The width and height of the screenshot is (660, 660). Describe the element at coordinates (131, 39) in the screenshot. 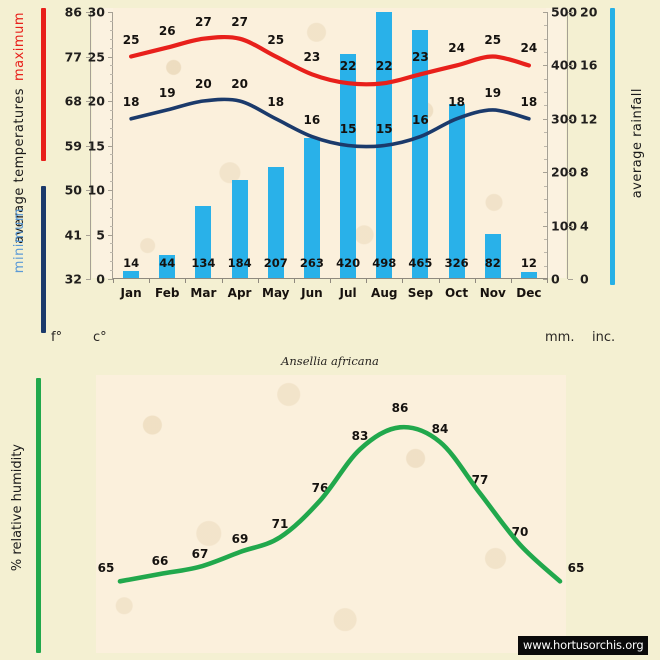

I see `max-temp-value-label: 25` at that location.